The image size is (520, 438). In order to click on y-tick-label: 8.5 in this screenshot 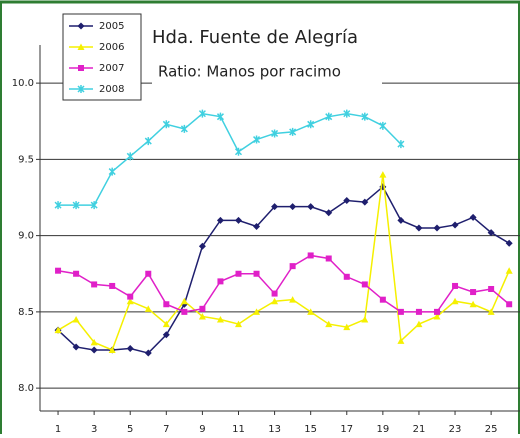, I will do `click(26, 312)`.